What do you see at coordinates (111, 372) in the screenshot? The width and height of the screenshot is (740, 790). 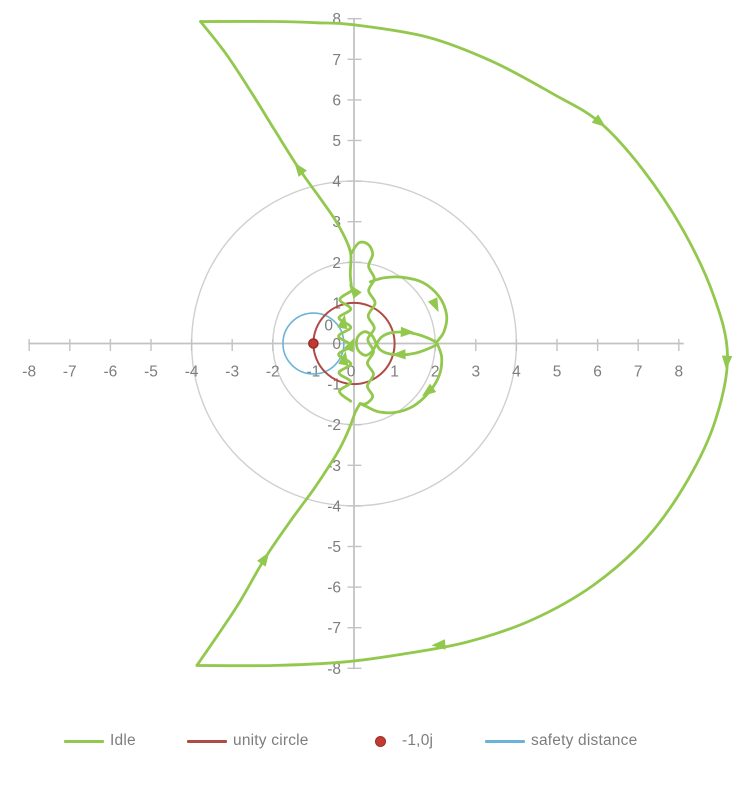 I see `x-tick-label: -6` at bounding box center [111, 372].